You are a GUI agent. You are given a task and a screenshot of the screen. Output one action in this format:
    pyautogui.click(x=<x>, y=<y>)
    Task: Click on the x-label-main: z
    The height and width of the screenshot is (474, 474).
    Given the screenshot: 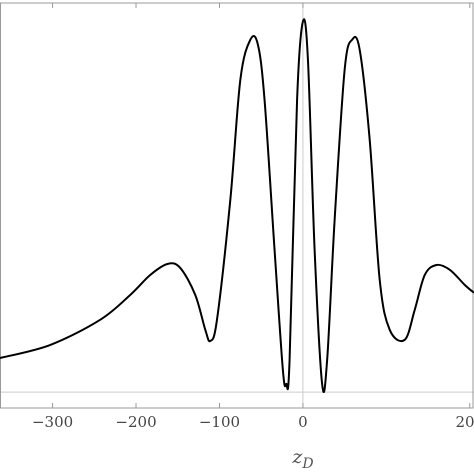 What is the action you would take?
    pyautogui.click(x=297, y=457)
    